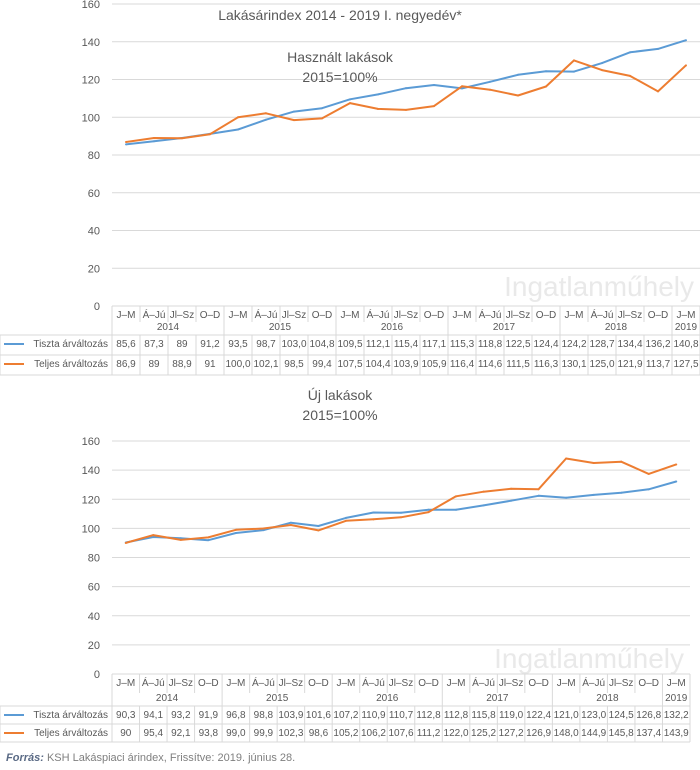  I want to click on data-label: 127,5, so click(685, 364).